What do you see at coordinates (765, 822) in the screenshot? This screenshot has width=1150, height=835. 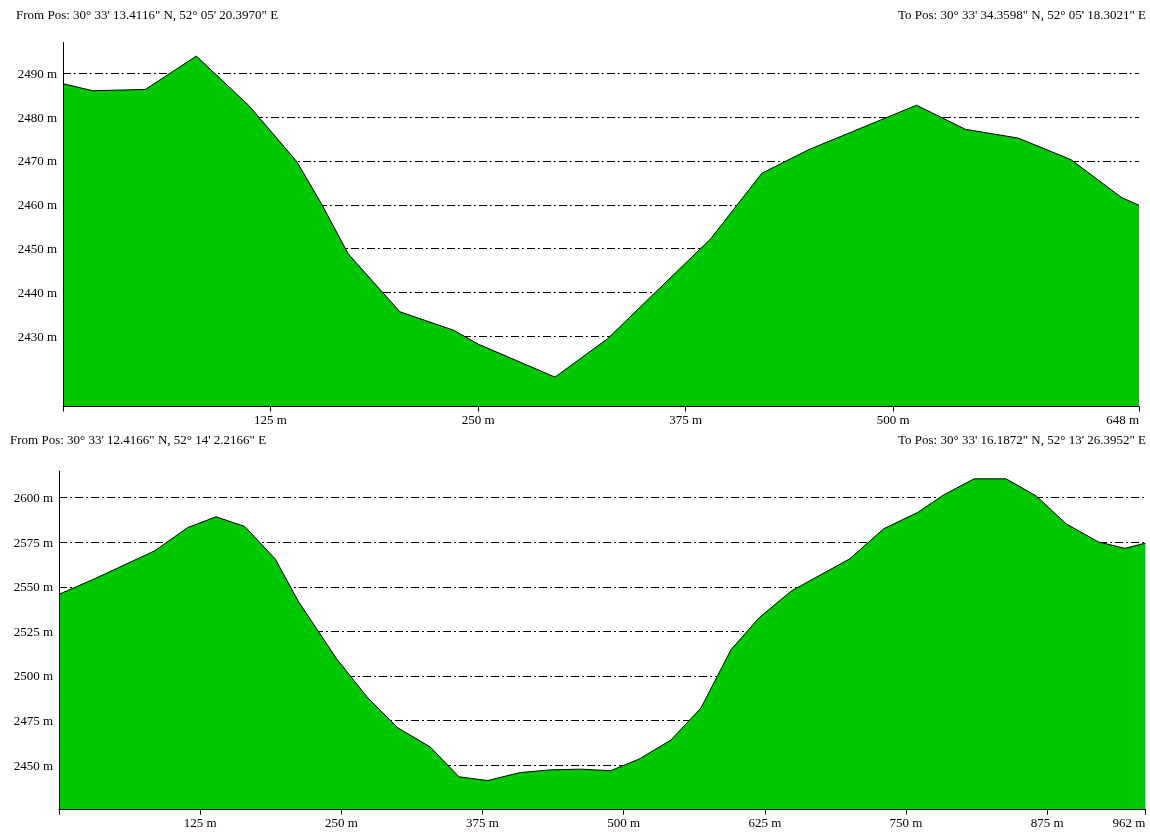 I see `x-tick-label: 625 m` at bounding box center [765, 822].